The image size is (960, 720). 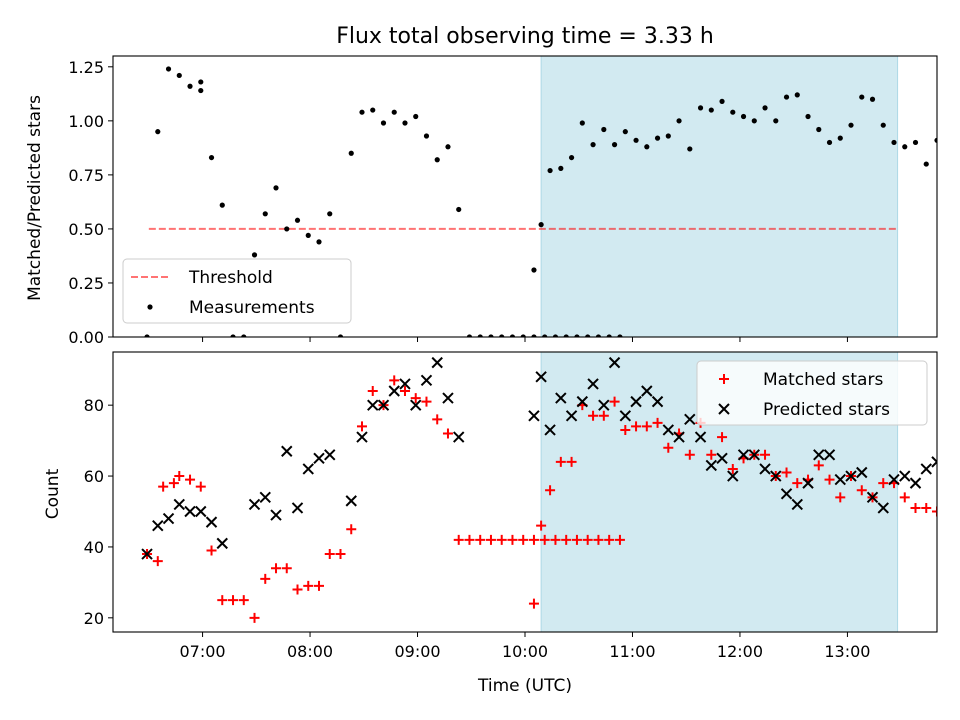 What do you see at coordinates (35, 198) in the screenshot?
I see `top-y-axis-label: Matched/Predicted stars` at bounding box center [35, 198].